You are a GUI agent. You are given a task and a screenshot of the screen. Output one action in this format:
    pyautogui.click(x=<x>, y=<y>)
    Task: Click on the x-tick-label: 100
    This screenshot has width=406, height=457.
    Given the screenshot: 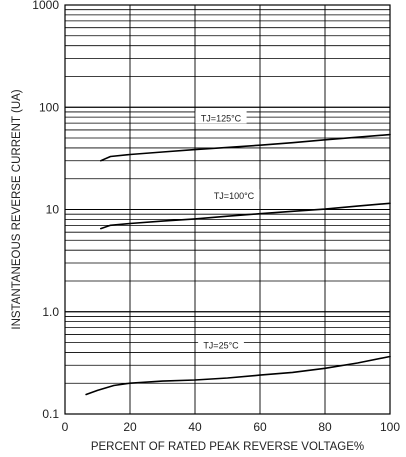 What is the action you would take?
    pyautogui.click(x=390, y=427)
    